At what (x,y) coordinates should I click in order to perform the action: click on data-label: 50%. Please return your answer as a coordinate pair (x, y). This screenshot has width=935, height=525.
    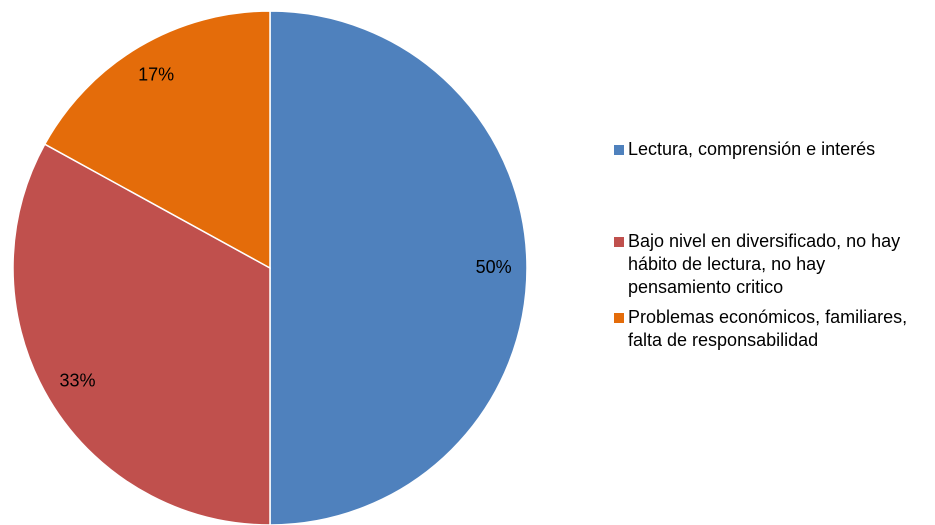
    Looking at the image, I should click on (494, 267).